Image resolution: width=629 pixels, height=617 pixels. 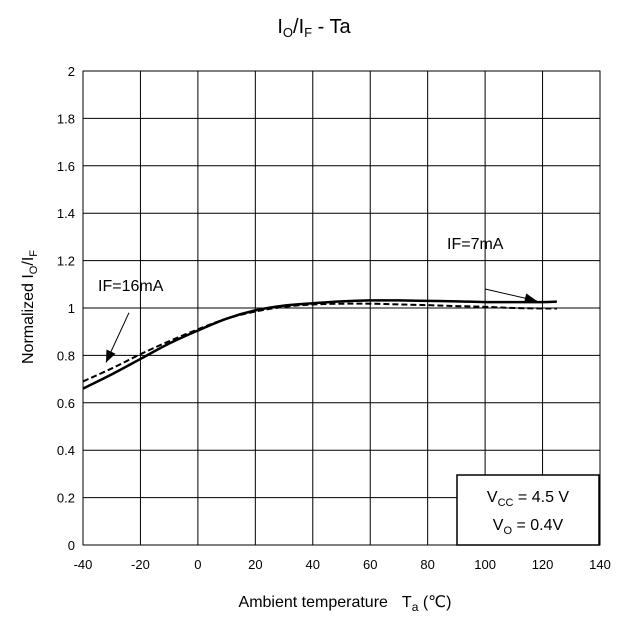 What do you see at coordinates (313, 564) in the screenshot?
I see `x-tick-label-4: 40` at bounding box center [313, 564].